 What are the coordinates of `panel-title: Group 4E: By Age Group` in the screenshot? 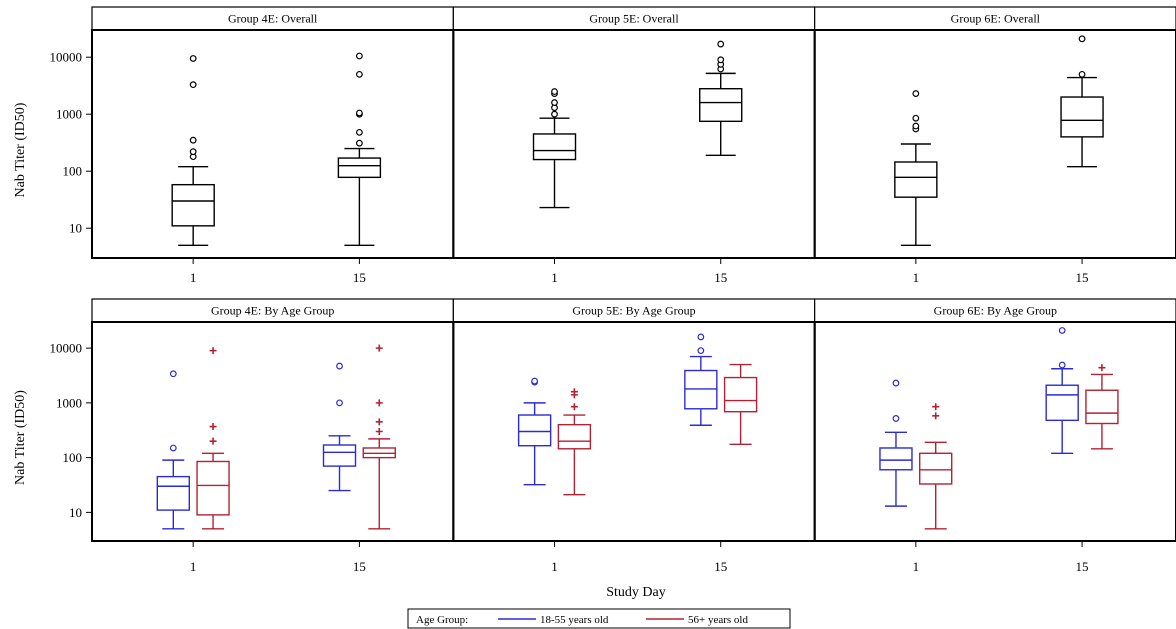 It's located at (272, 311).